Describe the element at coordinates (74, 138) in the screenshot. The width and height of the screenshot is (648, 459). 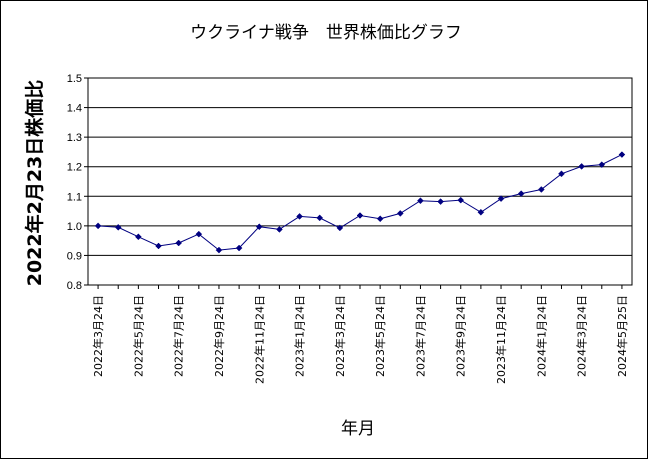
I see `y-tick-label: 1.3` at that location.